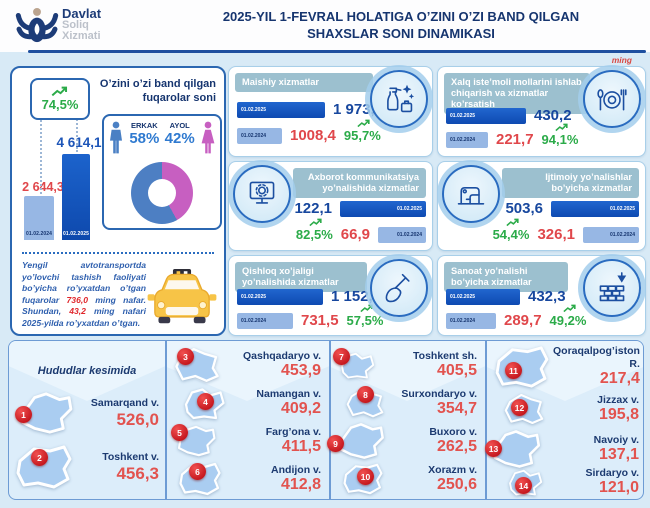  I want to click on region-number-badge: 4, so click(205, 401).